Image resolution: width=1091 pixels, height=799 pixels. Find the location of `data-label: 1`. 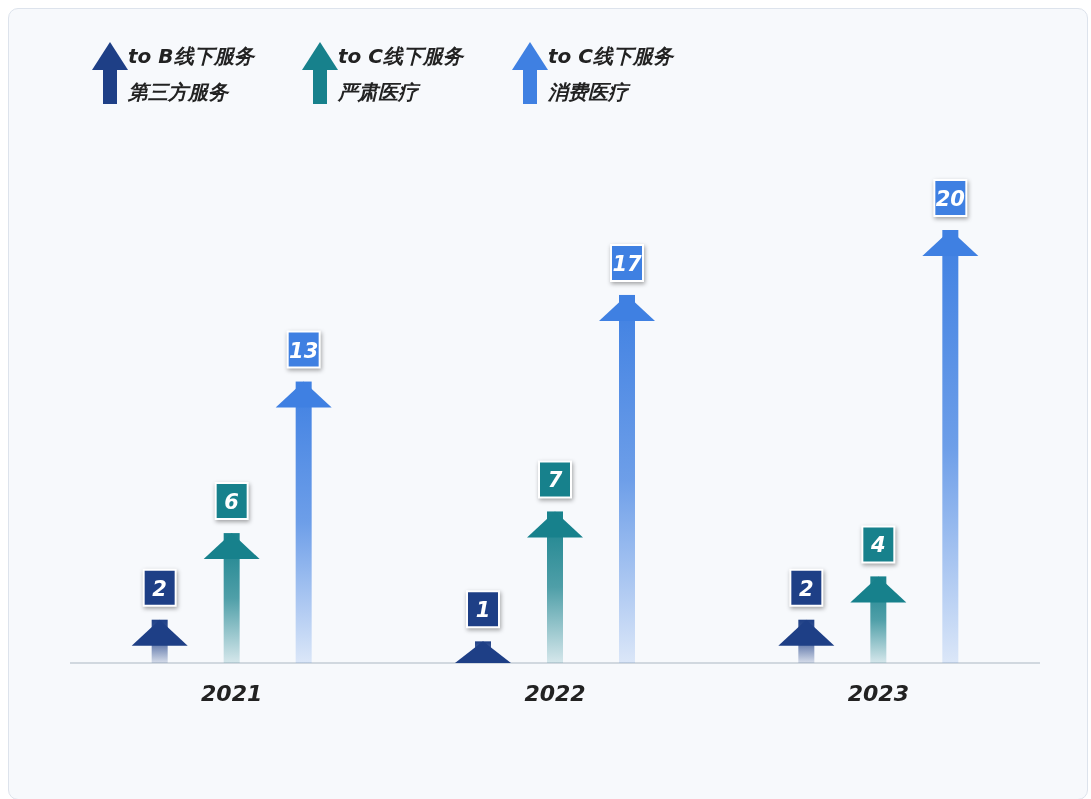

data-label: 1 is located at coordinates (483, 610).